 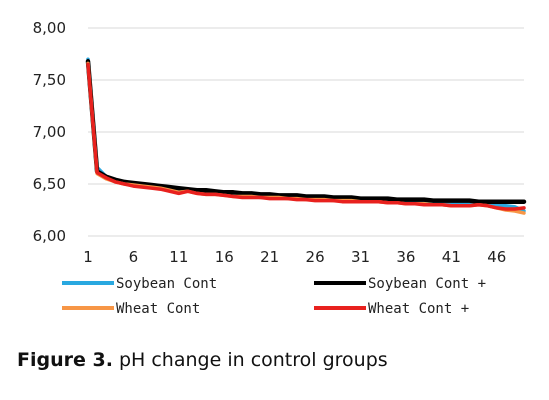 What do you see at coordinates (65, 360) in the screenshot?
I see `figure-caption-label: Figure 3.` at bounding box center [65, 360].